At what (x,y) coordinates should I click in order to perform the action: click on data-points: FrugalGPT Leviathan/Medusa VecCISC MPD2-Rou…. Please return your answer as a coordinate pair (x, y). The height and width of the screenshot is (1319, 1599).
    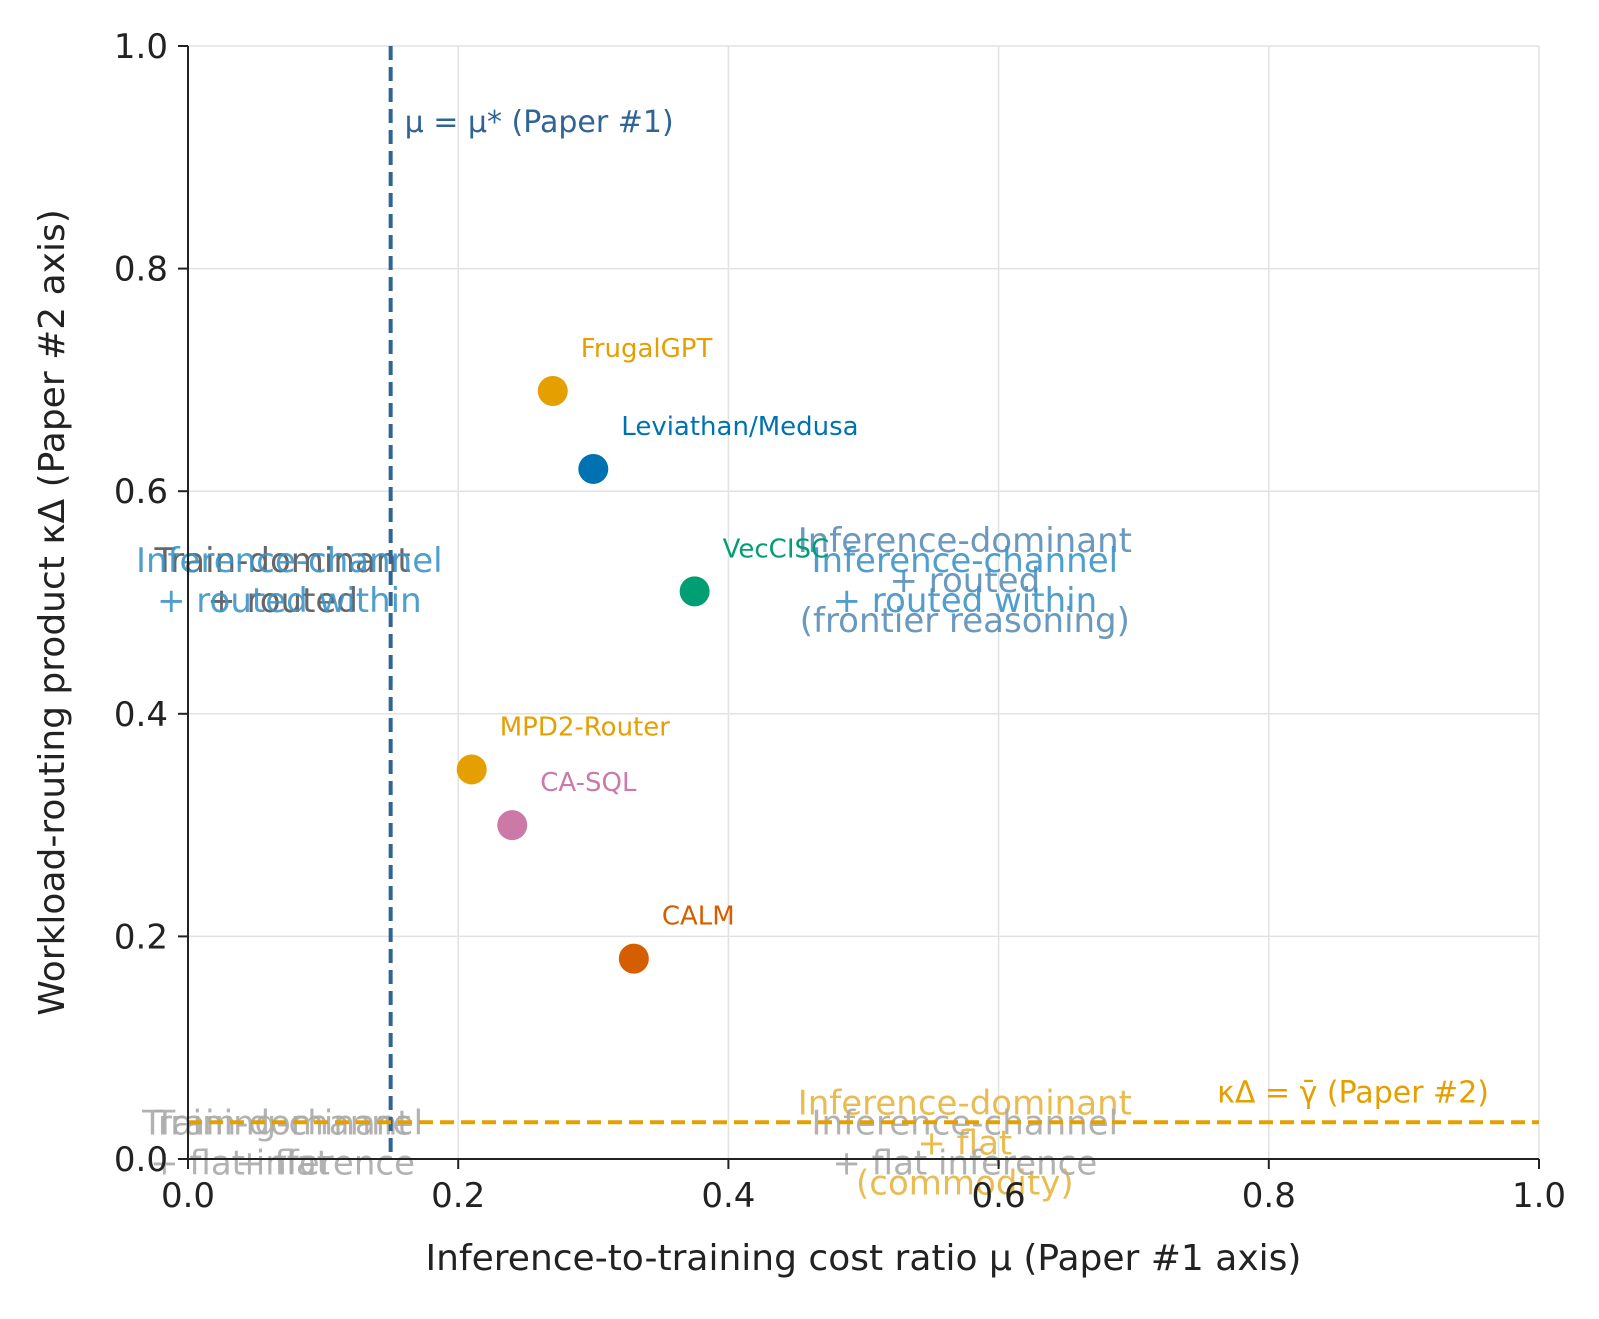
    Looking at the image, I should click on (657, 654).